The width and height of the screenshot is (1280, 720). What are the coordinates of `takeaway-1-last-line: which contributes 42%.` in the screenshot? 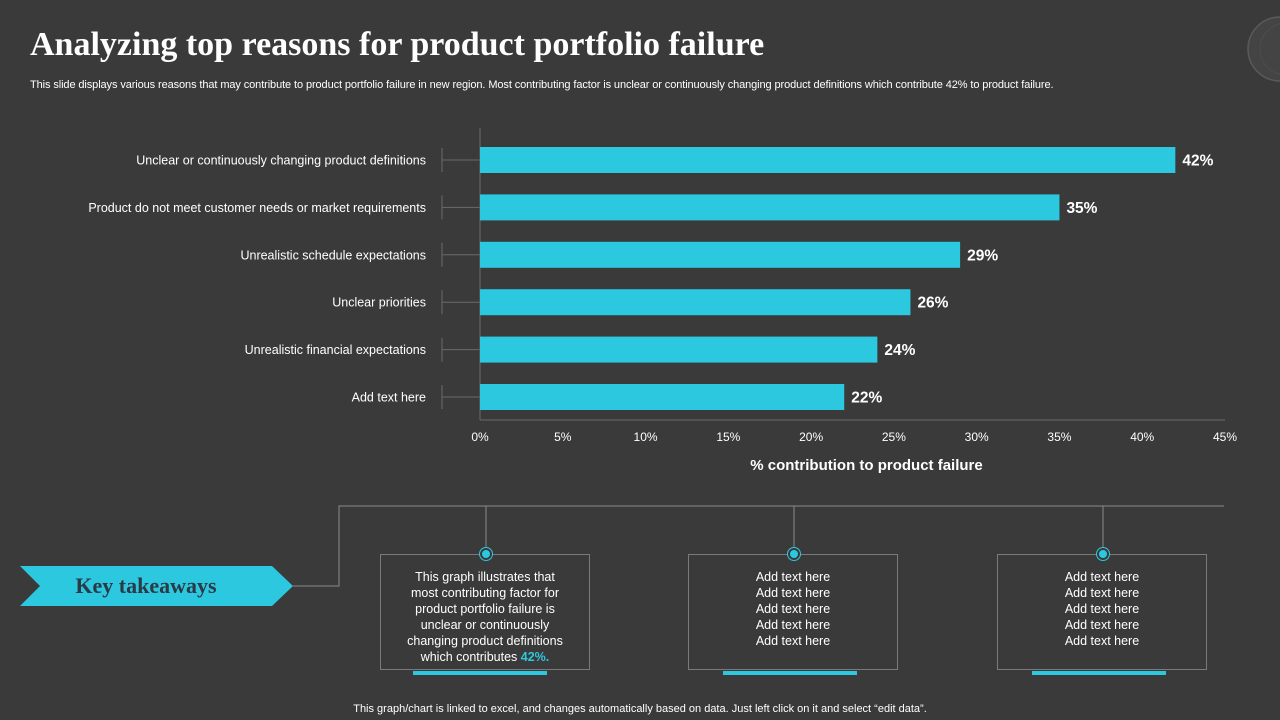 It's located at (485, 657).